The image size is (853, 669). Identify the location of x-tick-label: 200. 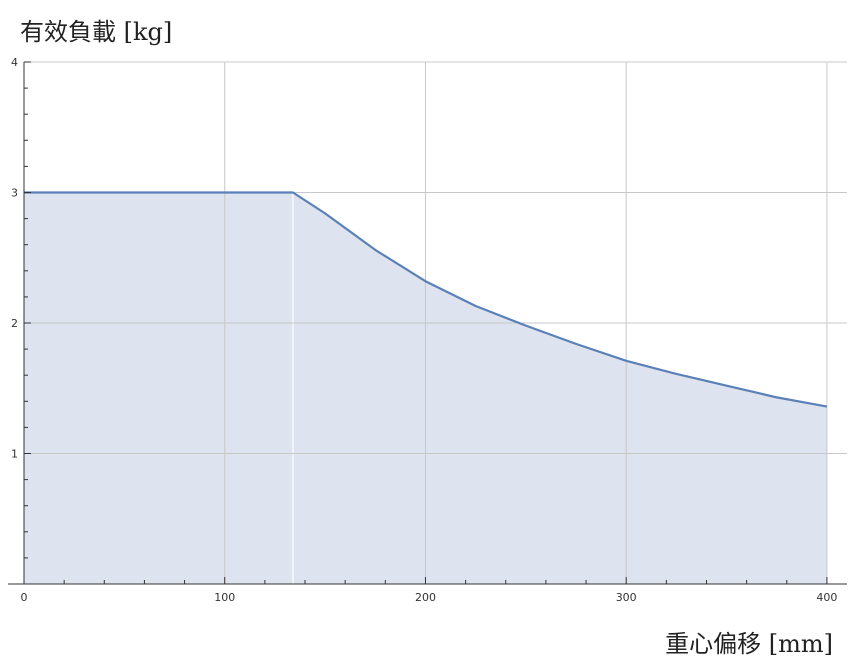
(425, 597).